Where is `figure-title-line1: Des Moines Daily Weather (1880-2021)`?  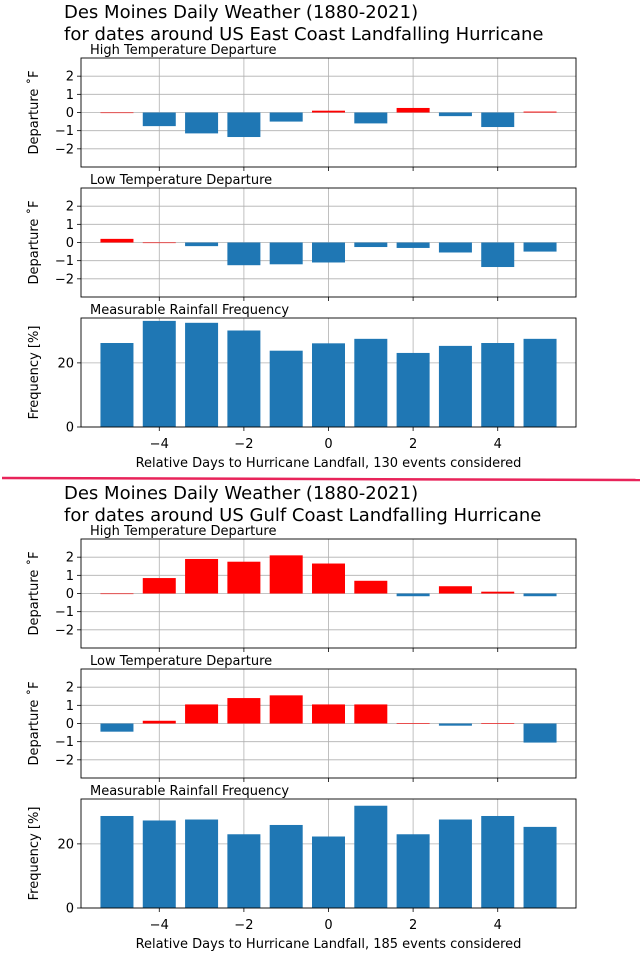
figure-title-line1: Des Moines Daily Weather (1880-2021) is located at coordinates (241, 493).